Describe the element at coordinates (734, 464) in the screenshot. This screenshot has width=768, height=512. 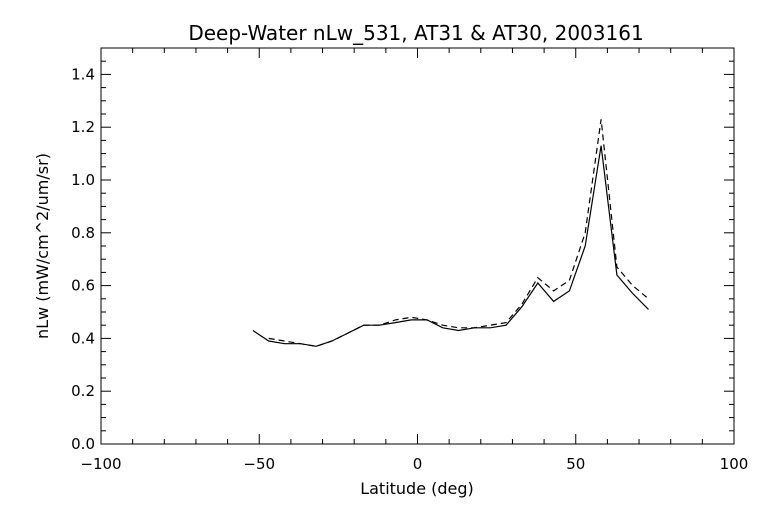
I see `x-tick-label: 100` at that location.